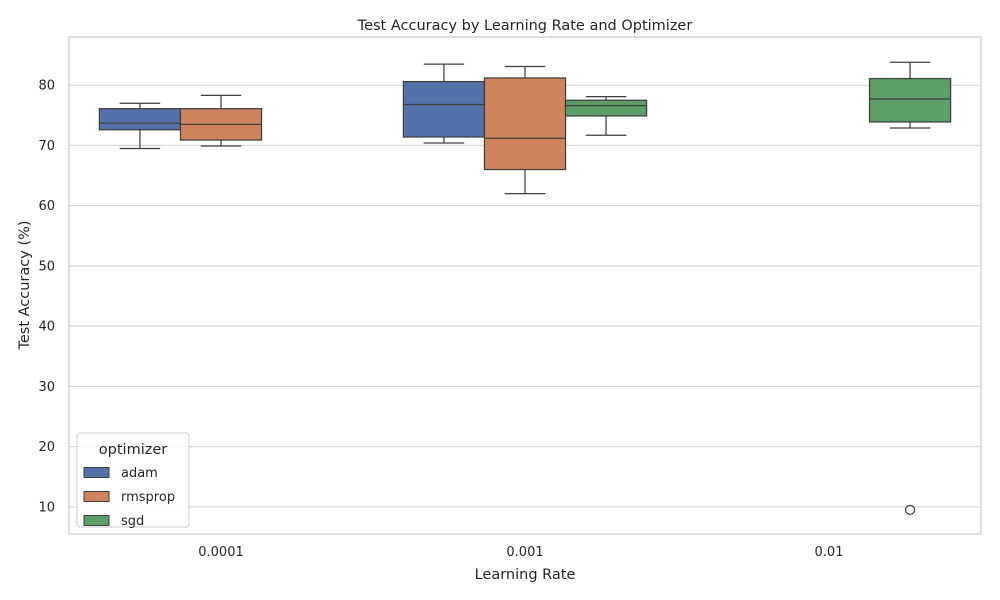 The width and height of the screenshot is (1000, 600). I want to click on x-tick-label: 0.0001, so click(221, 552).